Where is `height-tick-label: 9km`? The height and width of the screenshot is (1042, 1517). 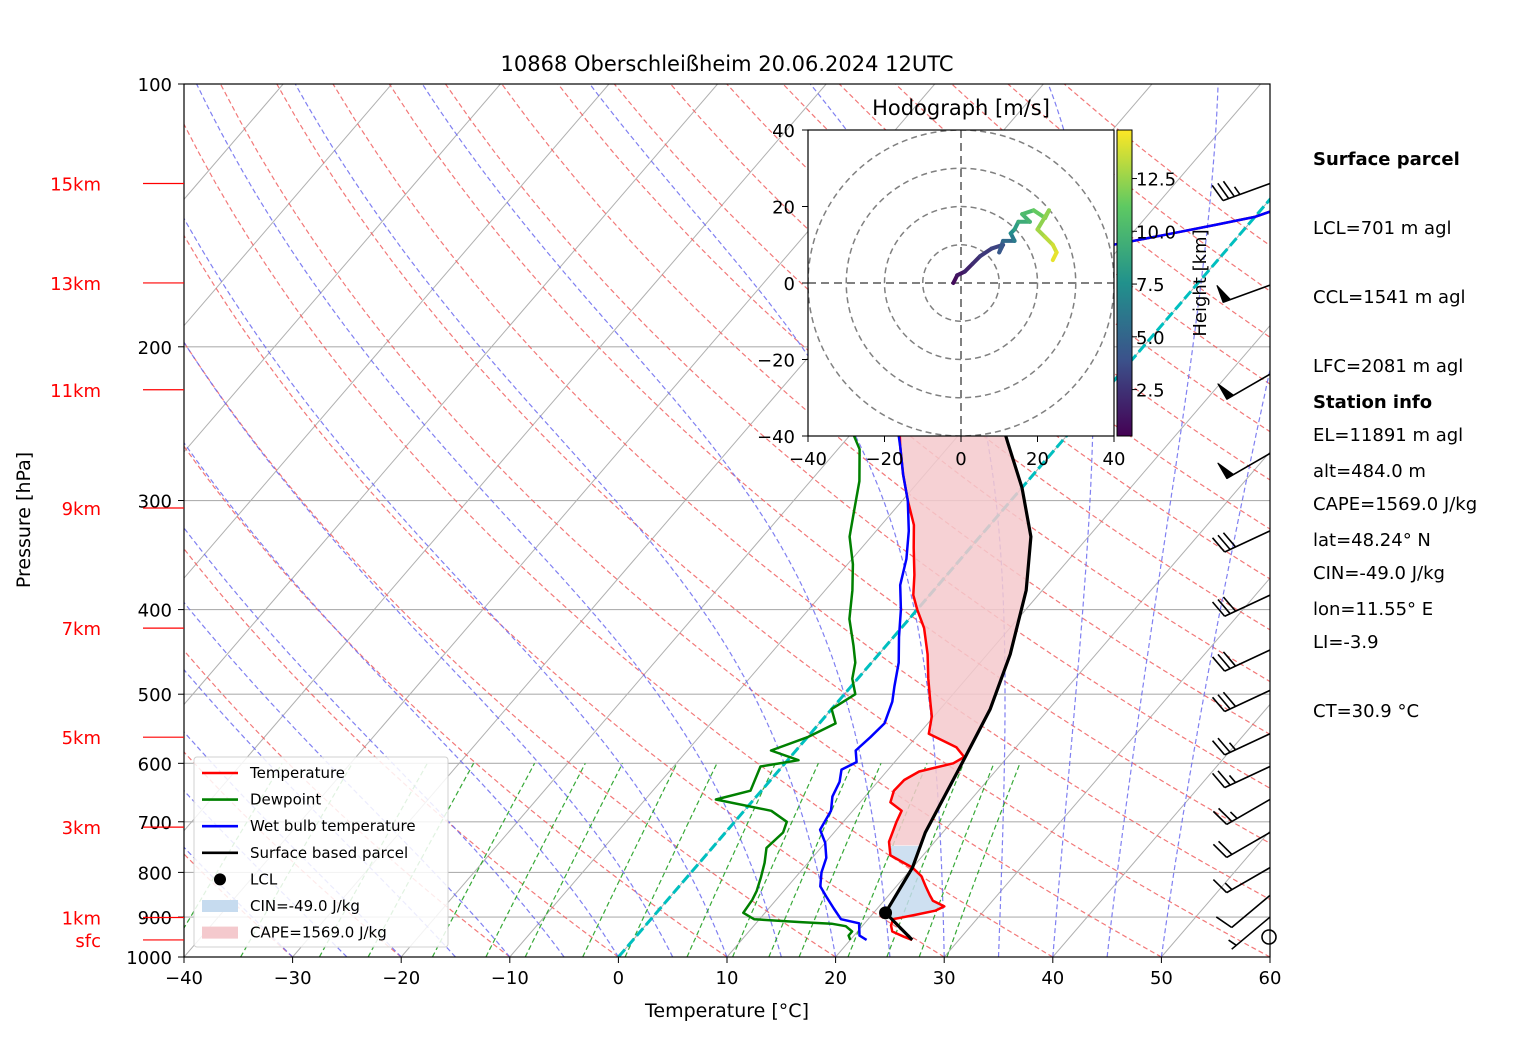
height-tick-label: 9km is located at coordinates (81, 509).